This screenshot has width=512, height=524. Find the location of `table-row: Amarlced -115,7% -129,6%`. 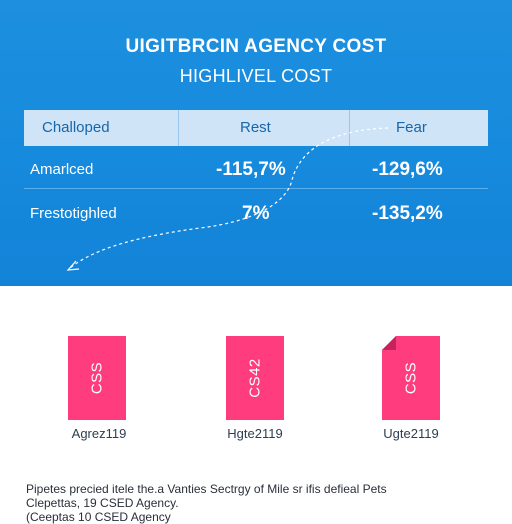

table-row: Amarlced -115,7% -129,6% is located at coordinates (256, 170).